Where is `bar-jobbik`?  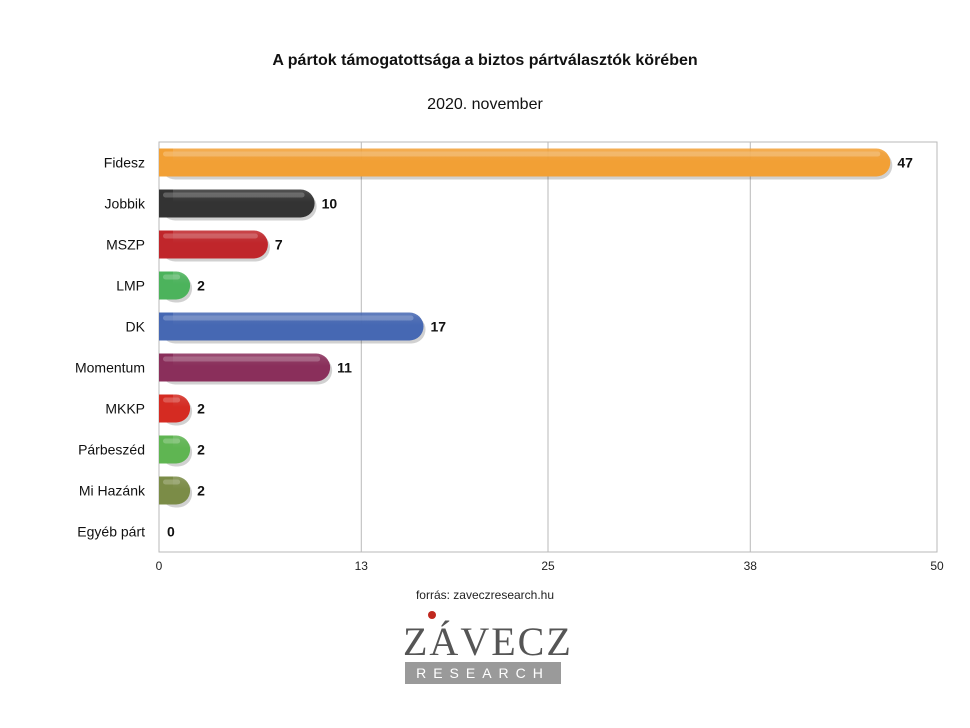
bar-jobbik is located at coordinates (237, 203).